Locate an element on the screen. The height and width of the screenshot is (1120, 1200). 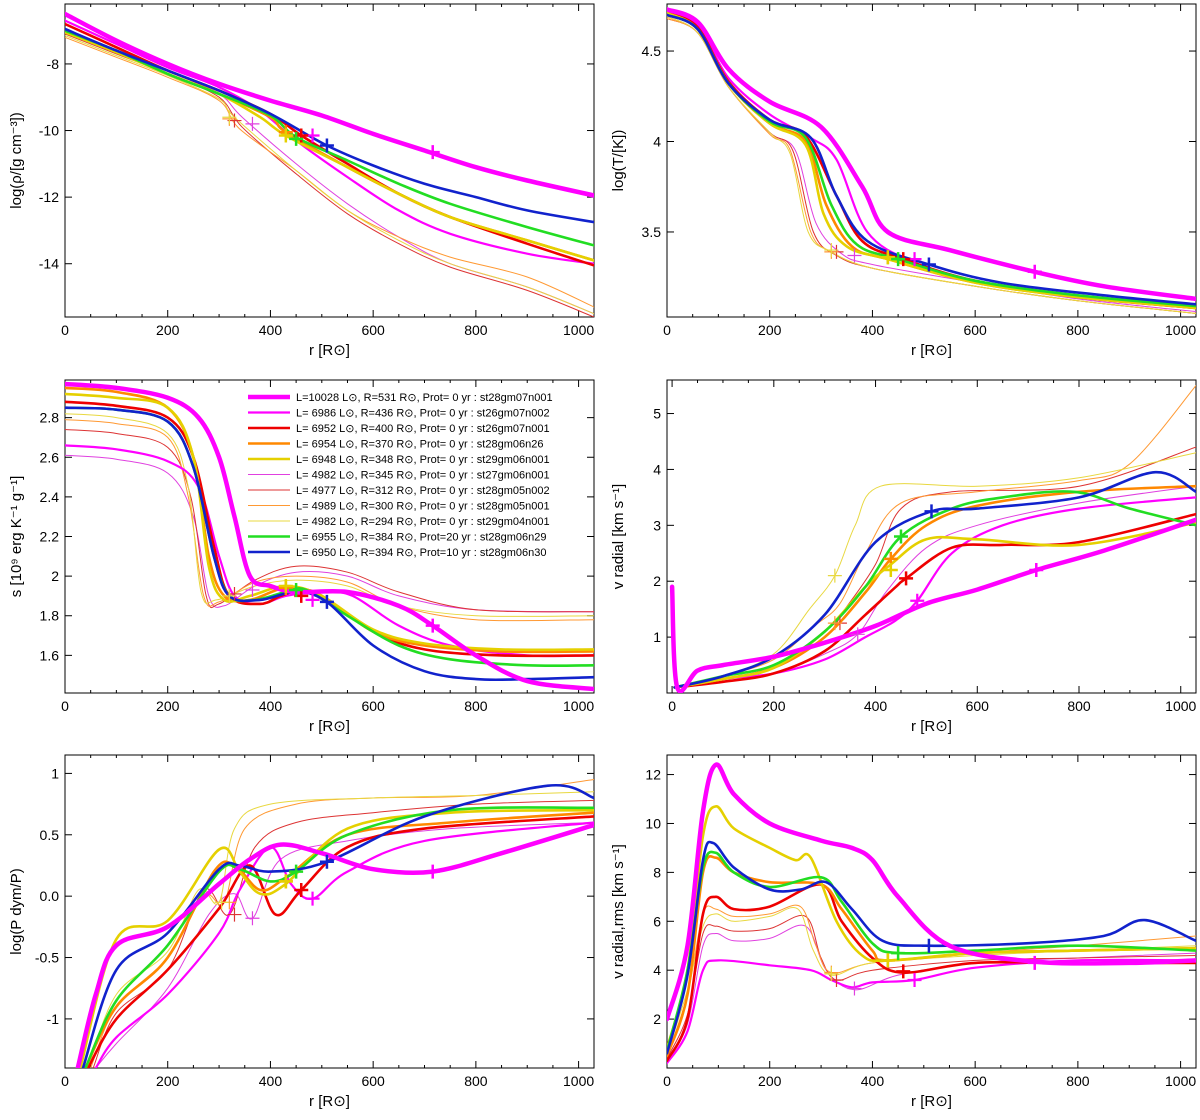
y-tick-label: 6 is located at coordinates (657, 921).